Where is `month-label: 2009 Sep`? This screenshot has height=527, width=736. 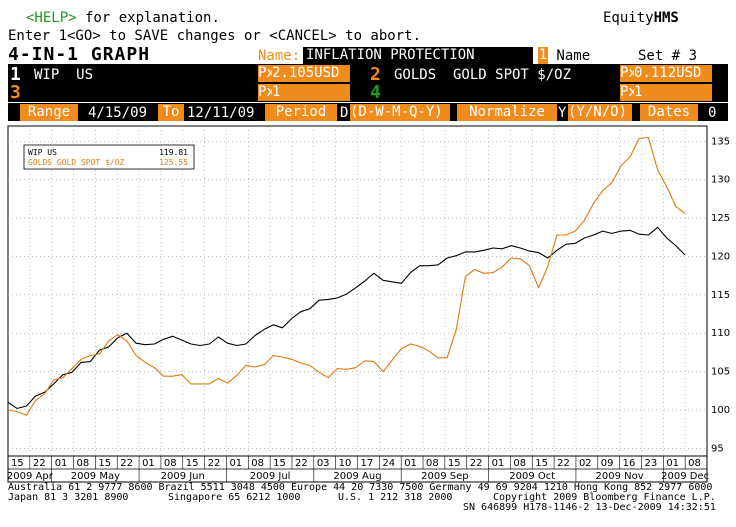 month-label: 2009 Sep is located at coordinates (444, 476).